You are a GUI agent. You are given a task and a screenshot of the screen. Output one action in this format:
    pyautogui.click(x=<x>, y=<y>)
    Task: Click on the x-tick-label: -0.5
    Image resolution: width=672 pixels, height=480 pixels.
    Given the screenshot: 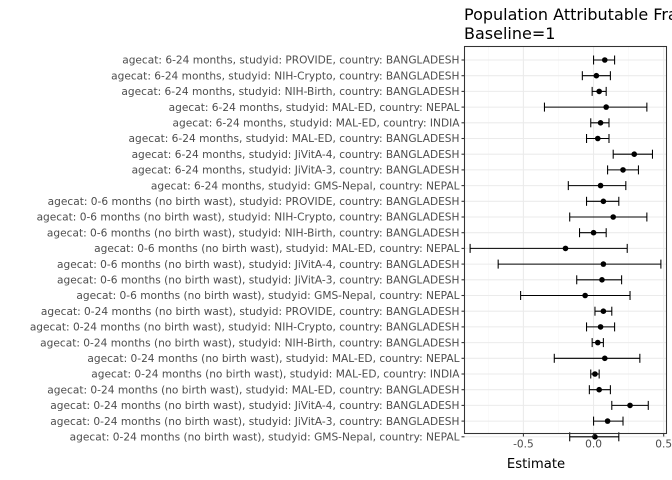 What is the action you would take?
    pyautogui.click(x=523, y=445)
    